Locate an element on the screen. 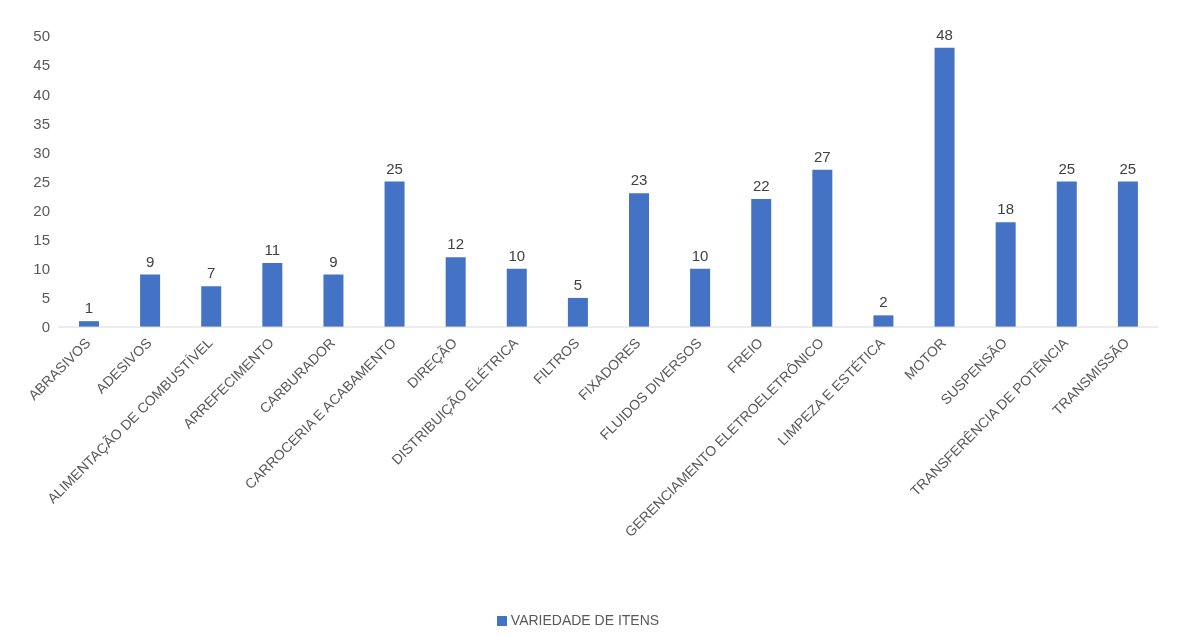 The width and height of the screenshot is (1185, 637). data-label: 18 is located at coordinates (1006, 209).